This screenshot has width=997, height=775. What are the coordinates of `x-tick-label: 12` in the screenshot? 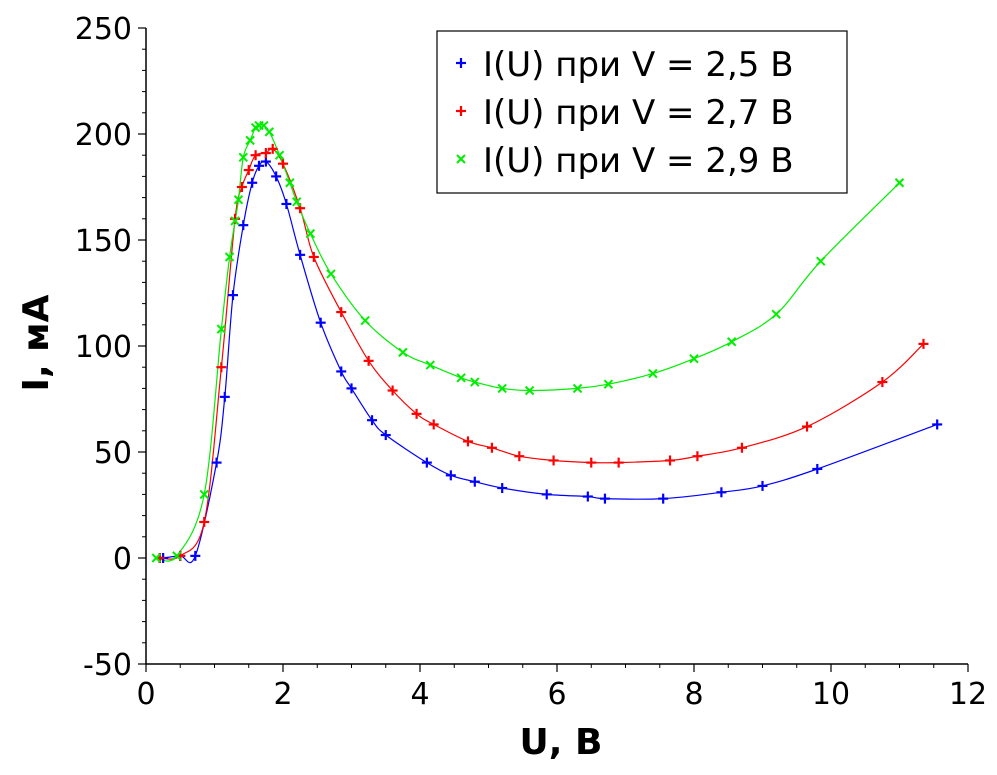 It's located at (968, 694).